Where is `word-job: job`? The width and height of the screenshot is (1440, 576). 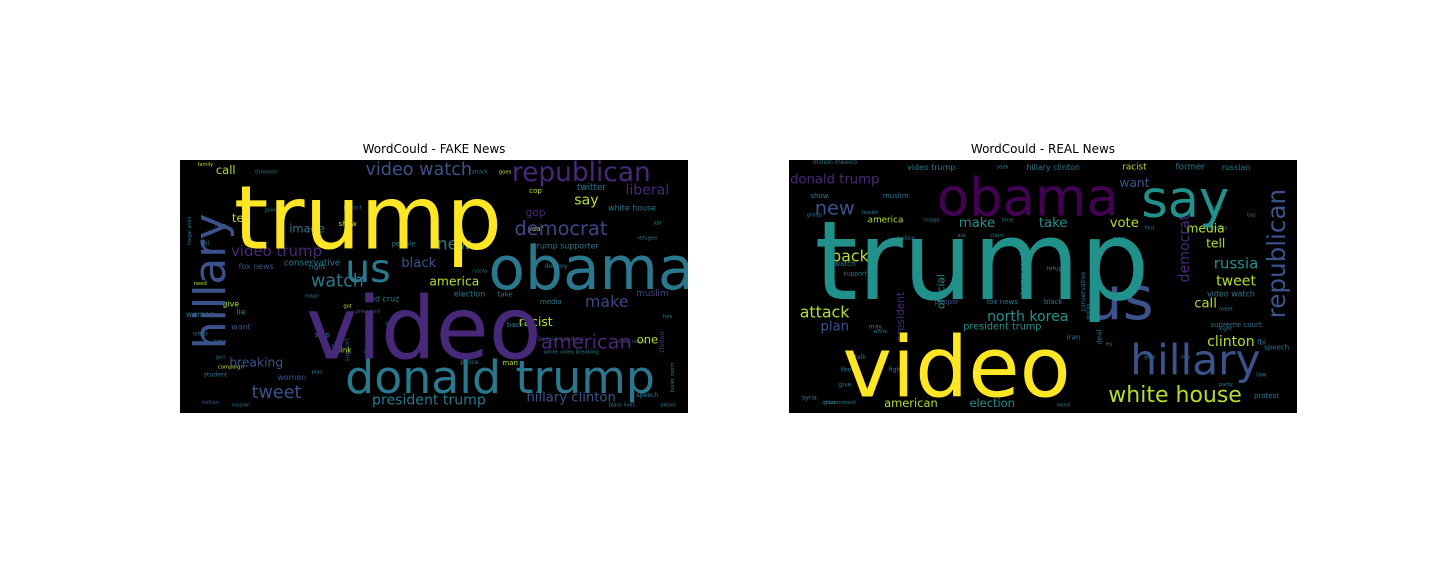
word-job: job is located at coordinates (658, 223).